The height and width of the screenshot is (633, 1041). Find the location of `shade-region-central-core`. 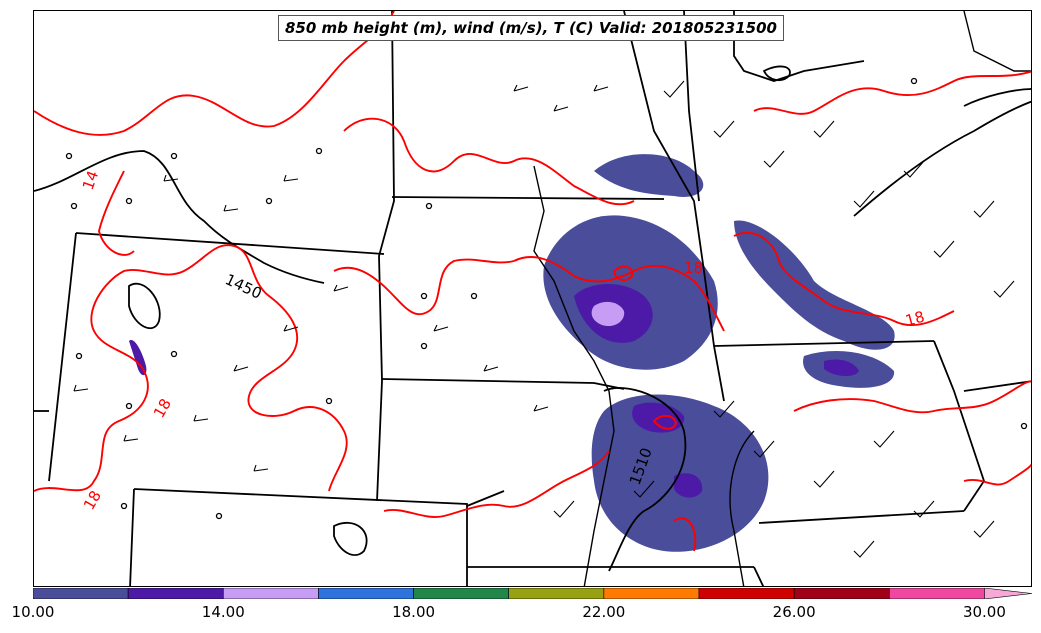

shade-region-central-core is located at coordinates (608, 314).